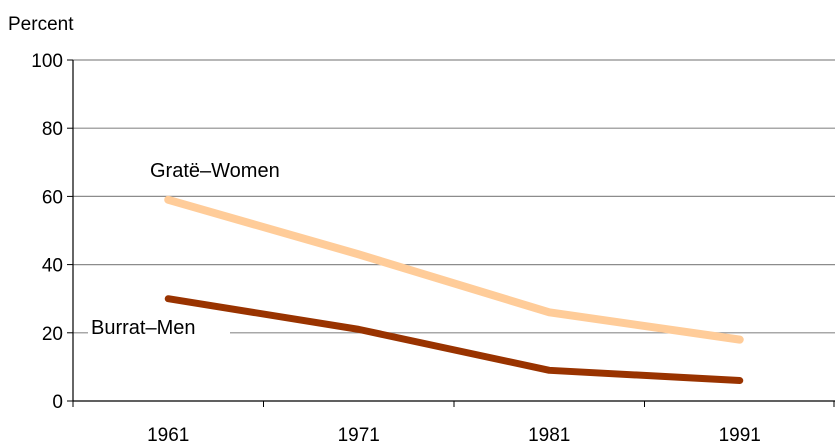 The image size is (835, 447). What do you see at coordinates (740, 435) in the screenshot?
I see `x-tick-label: 1991` at bounding box center [740, 435].